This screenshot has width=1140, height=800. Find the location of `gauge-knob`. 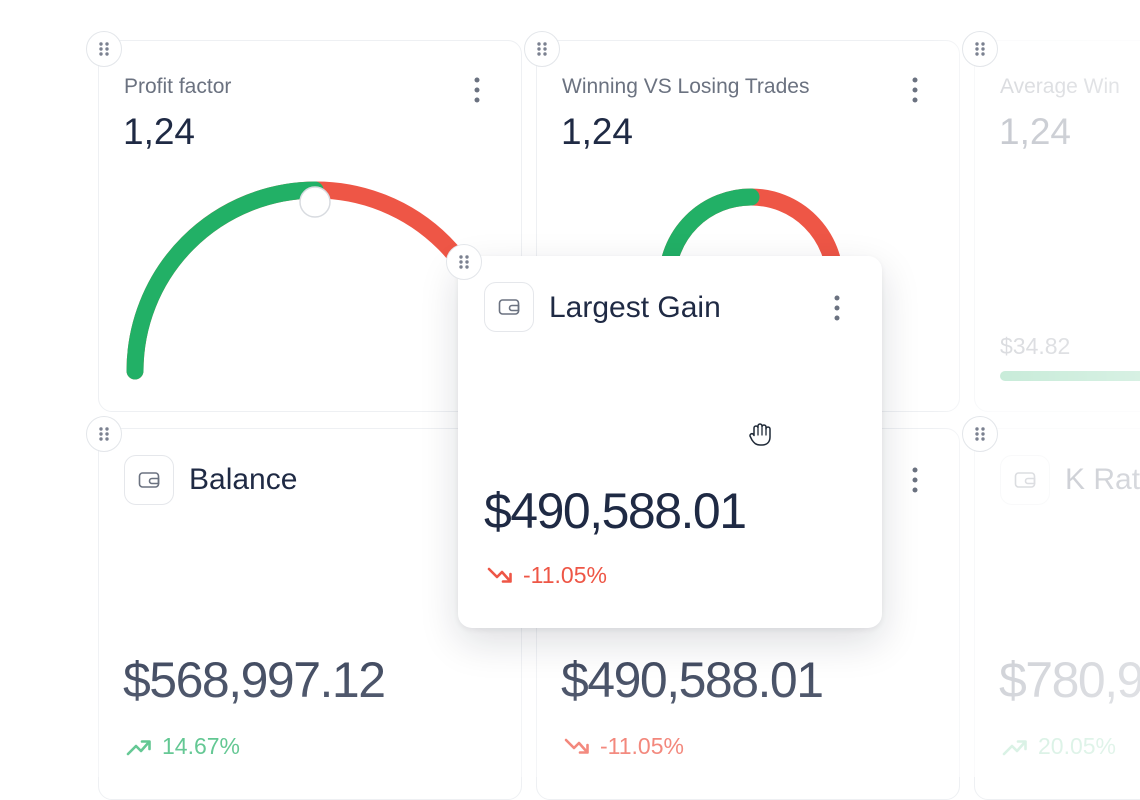

gauge-knob is located at coordinates (315, 202).